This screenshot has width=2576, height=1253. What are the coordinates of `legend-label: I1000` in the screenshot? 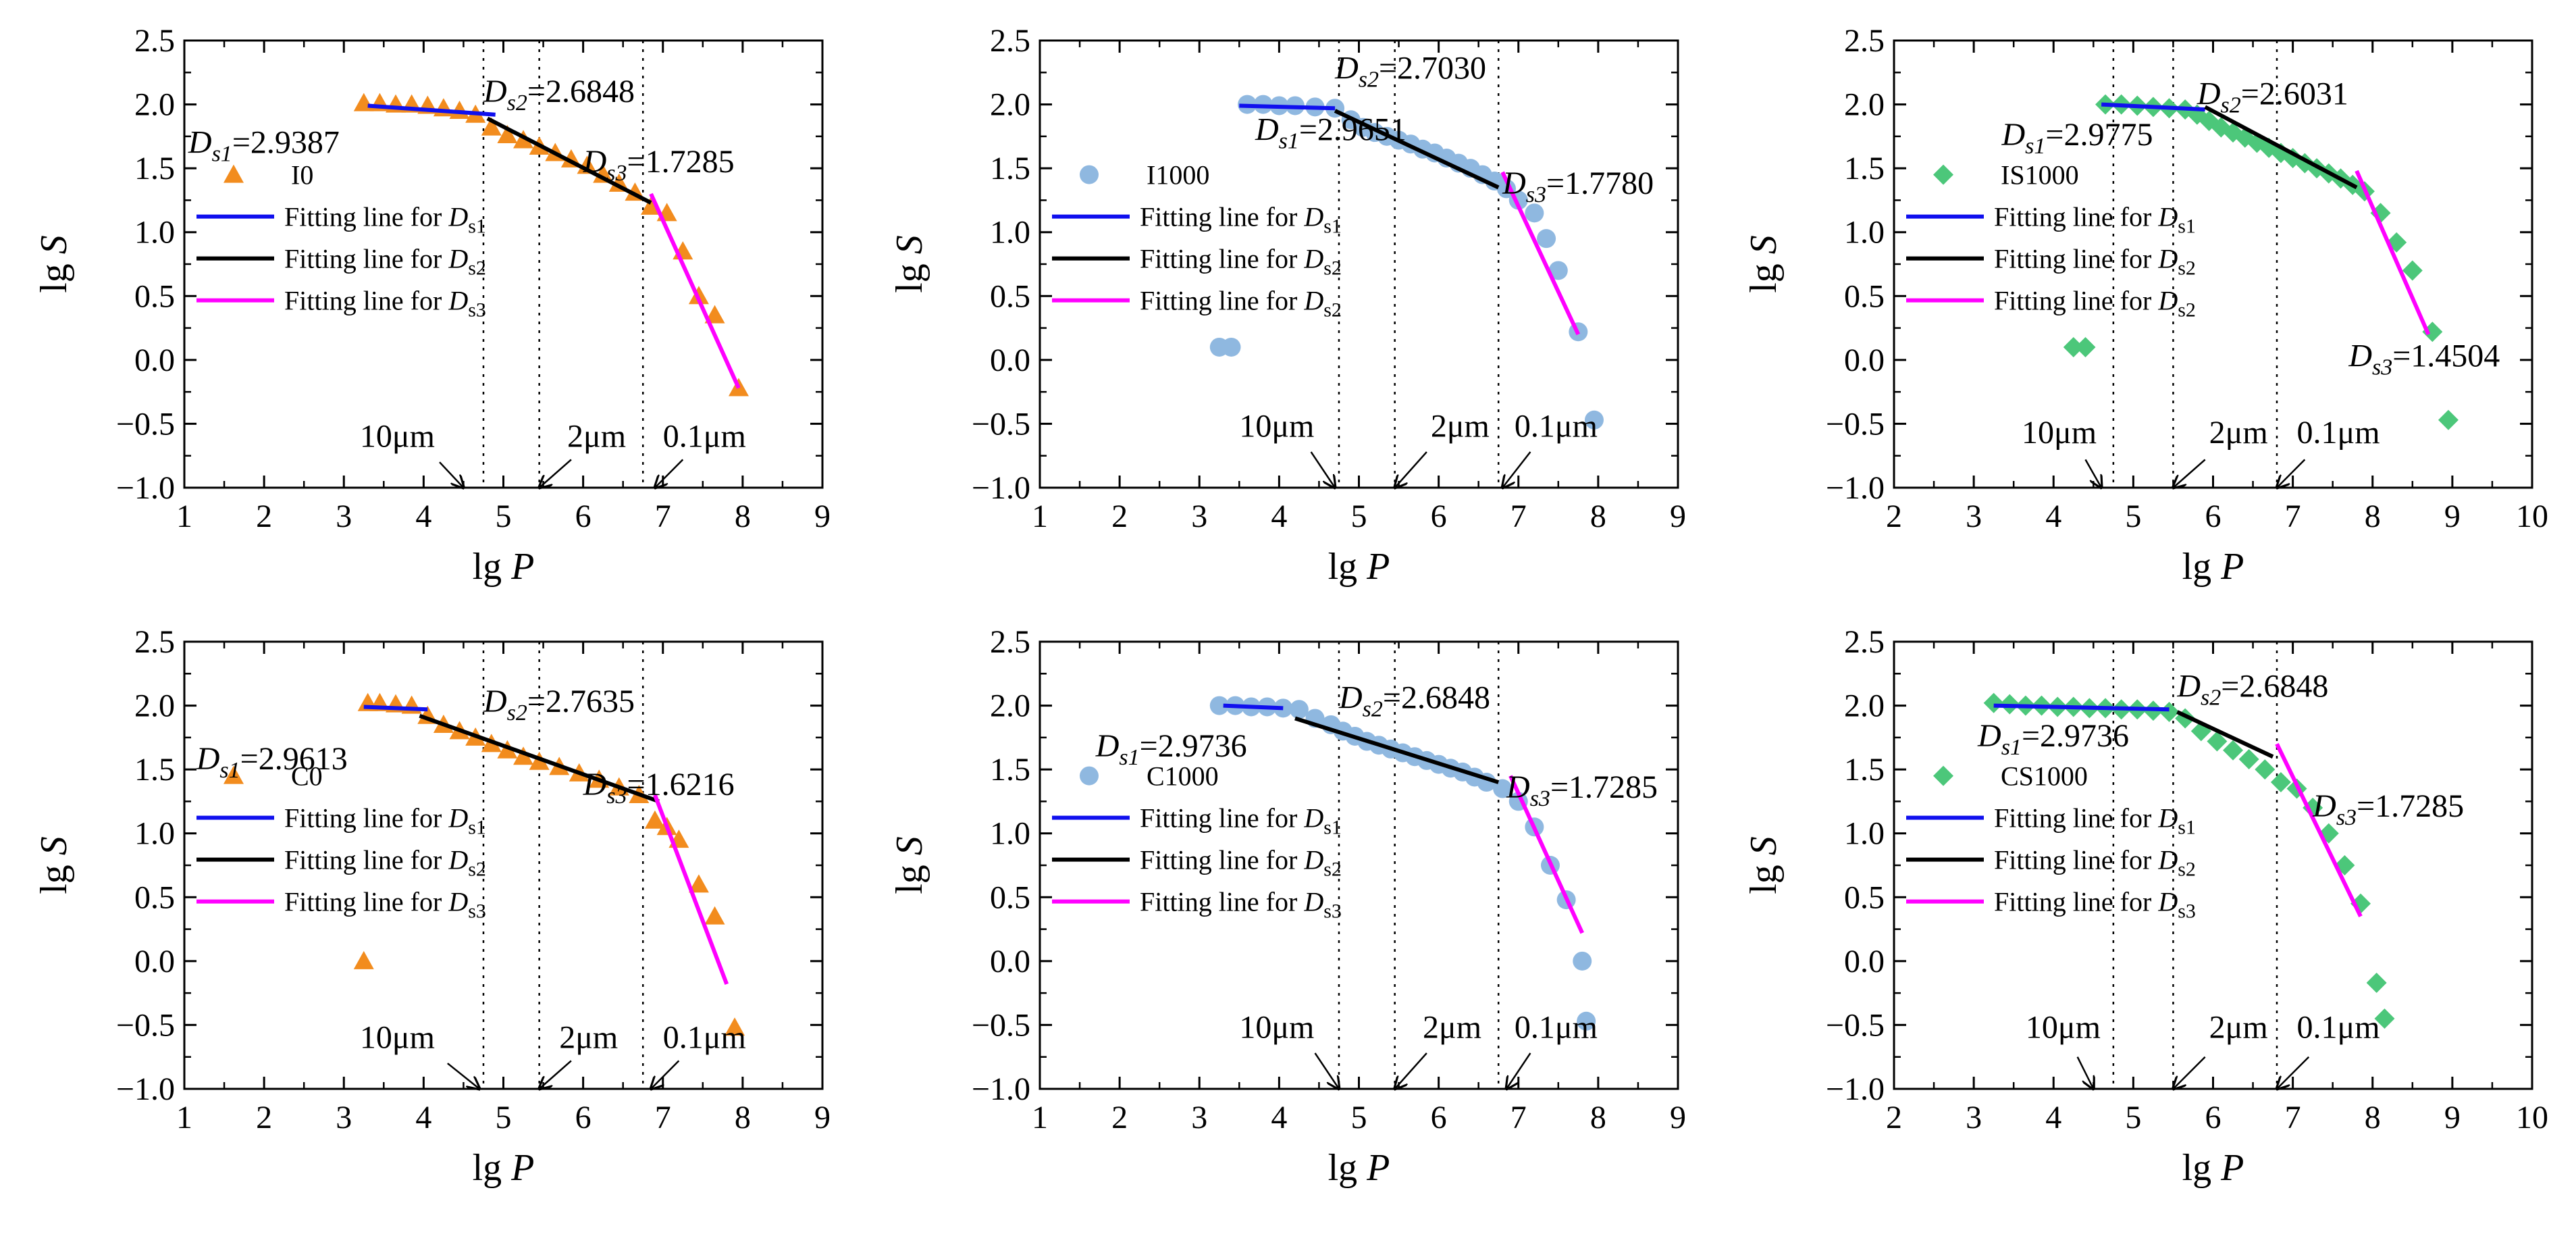 It's located at (1178, 175).